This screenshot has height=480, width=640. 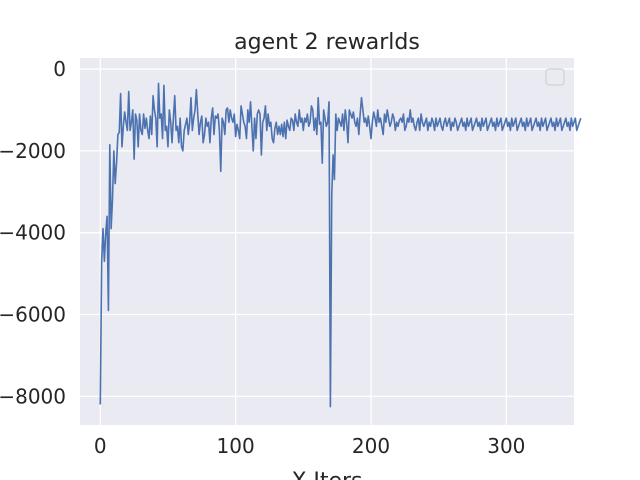 I want to click on chart-title: agent 2 rewarlds, so click(x=327, y=42).